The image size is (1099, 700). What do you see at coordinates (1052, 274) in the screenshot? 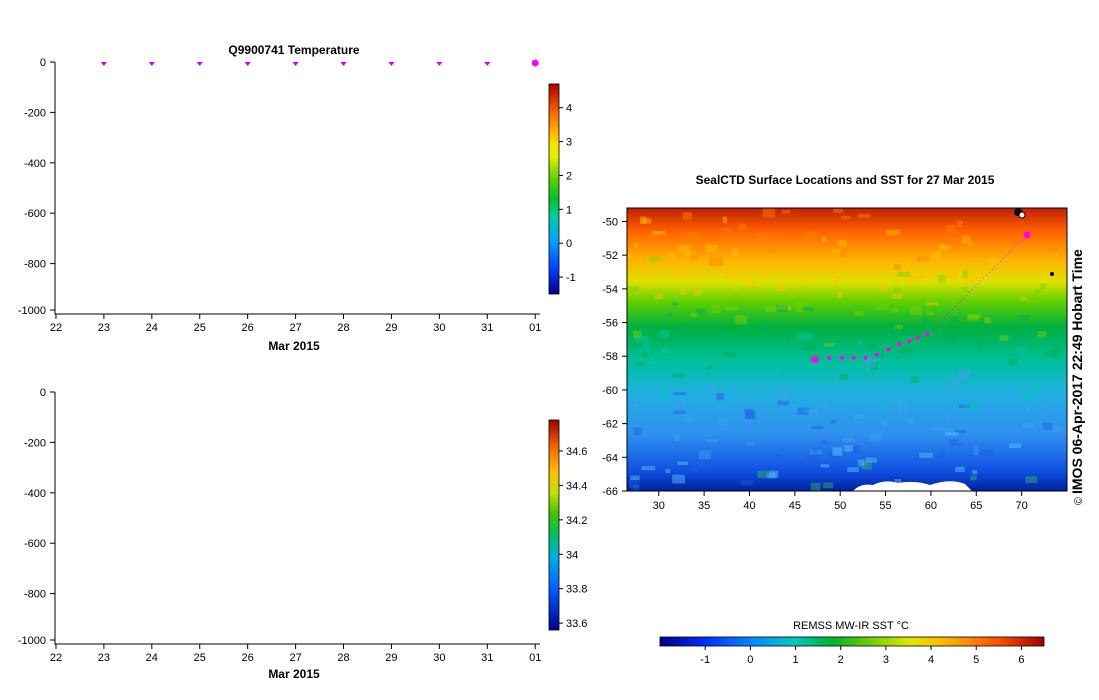
I see `island-mark` at bounding box center [1052, 274].